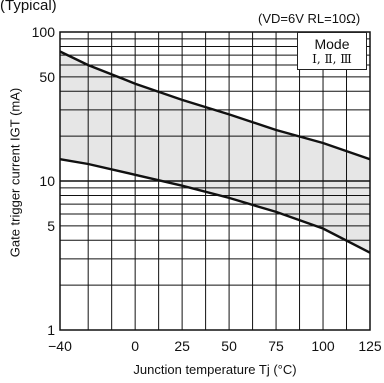  I want to click on x-tick-label: 25, so click(182, 346).